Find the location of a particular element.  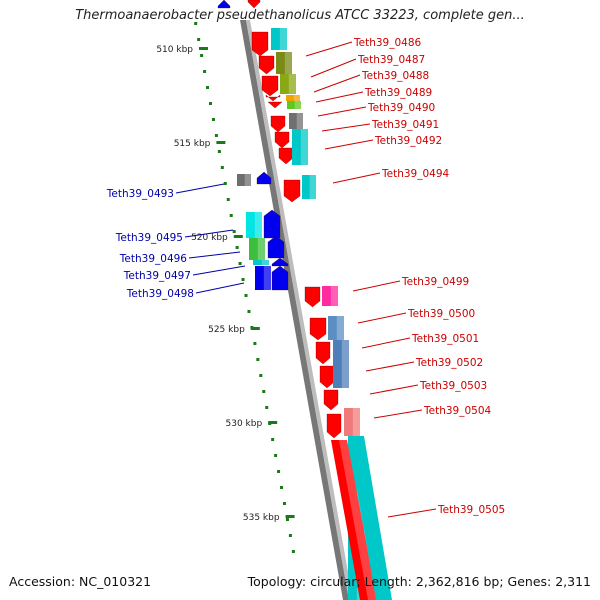

gene-label-teth39-0486: Teth39_0486 is located at coordinates (387, 43).